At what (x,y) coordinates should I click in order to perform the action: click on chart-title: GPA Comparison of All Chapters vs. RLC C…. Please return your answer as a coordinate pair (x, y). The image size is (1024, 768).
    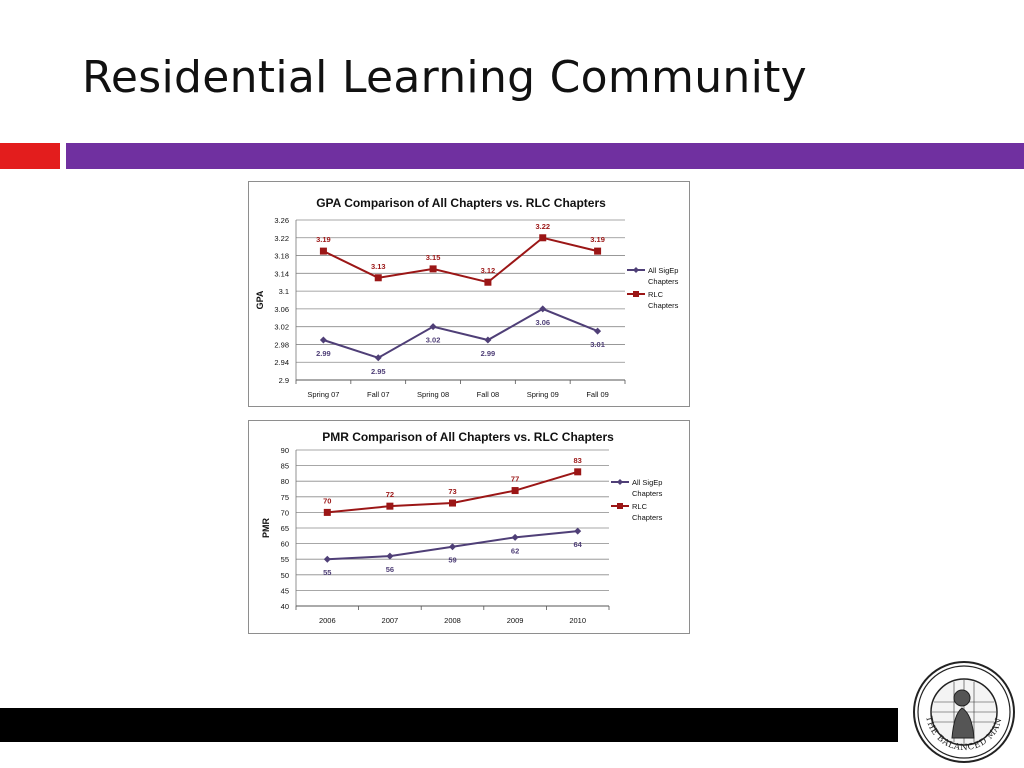
    Looking at the image, I should click on (461, 203).